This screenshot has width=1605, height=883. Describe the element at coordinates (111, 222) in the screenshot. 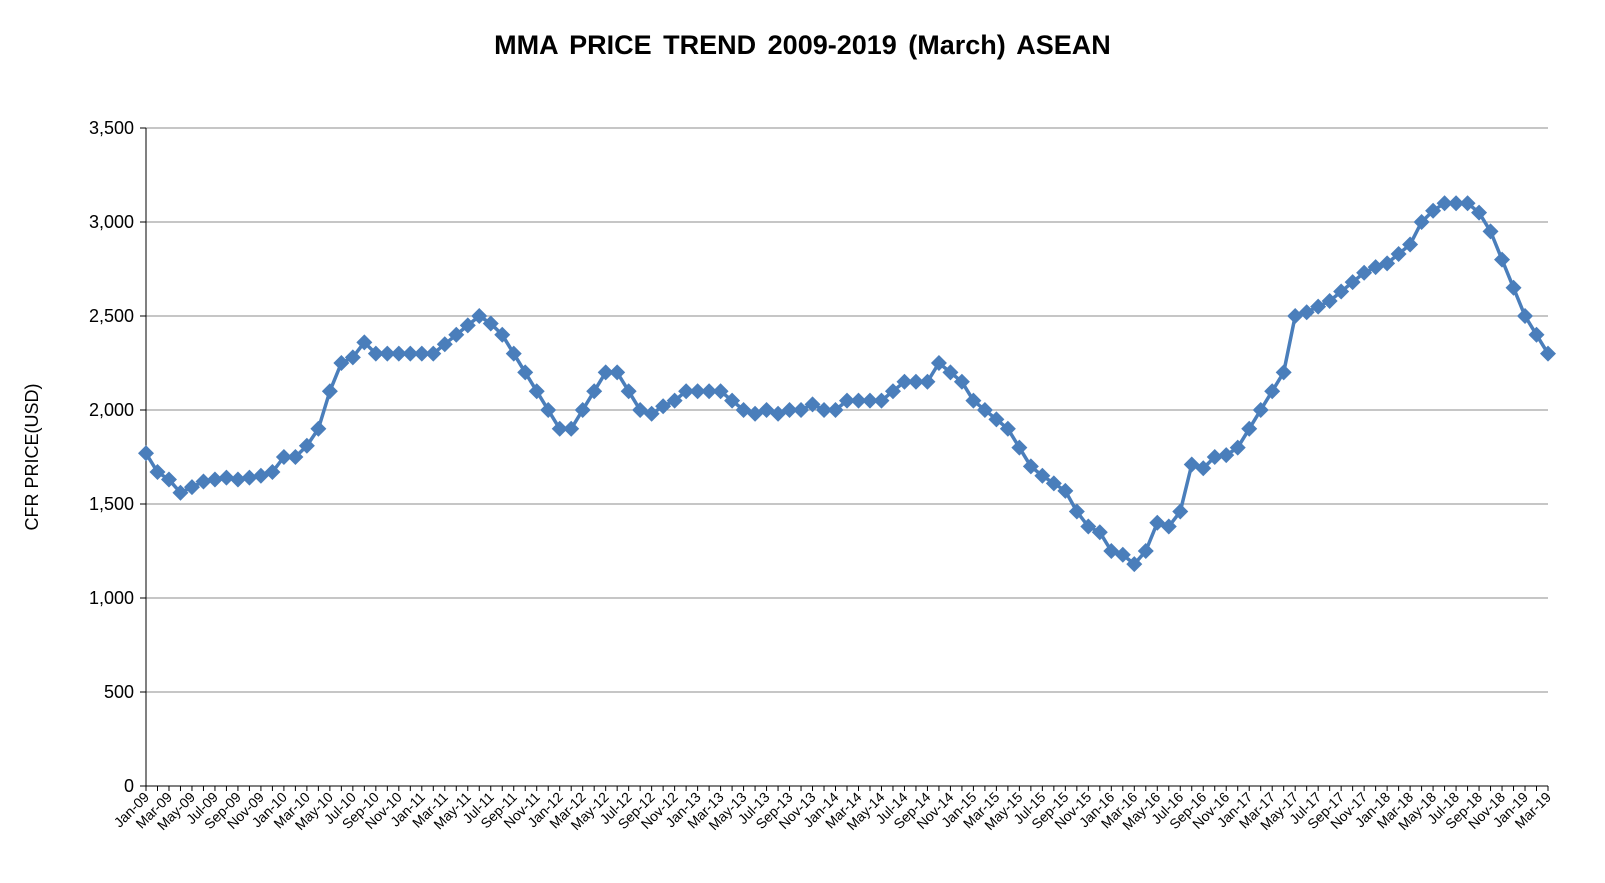

I see `y-tick-label: 3,000` at that location.